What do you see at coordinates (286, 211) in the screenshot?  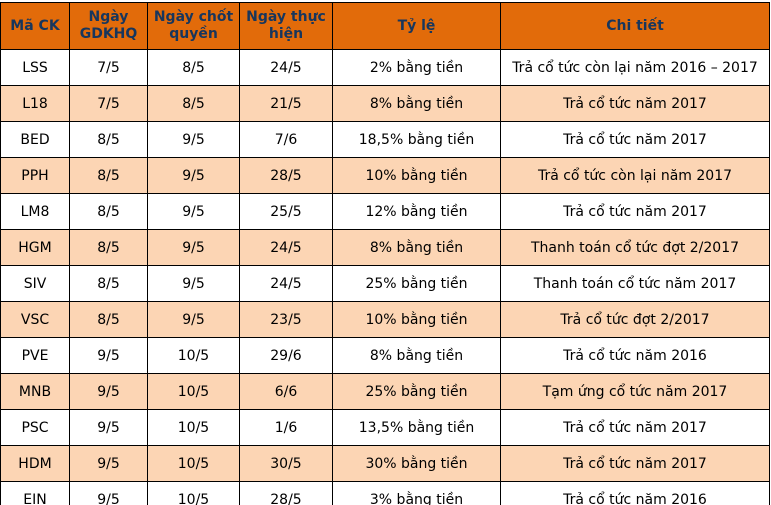 I see `cell-exec: 25/5` at bounding box center [286, 211].